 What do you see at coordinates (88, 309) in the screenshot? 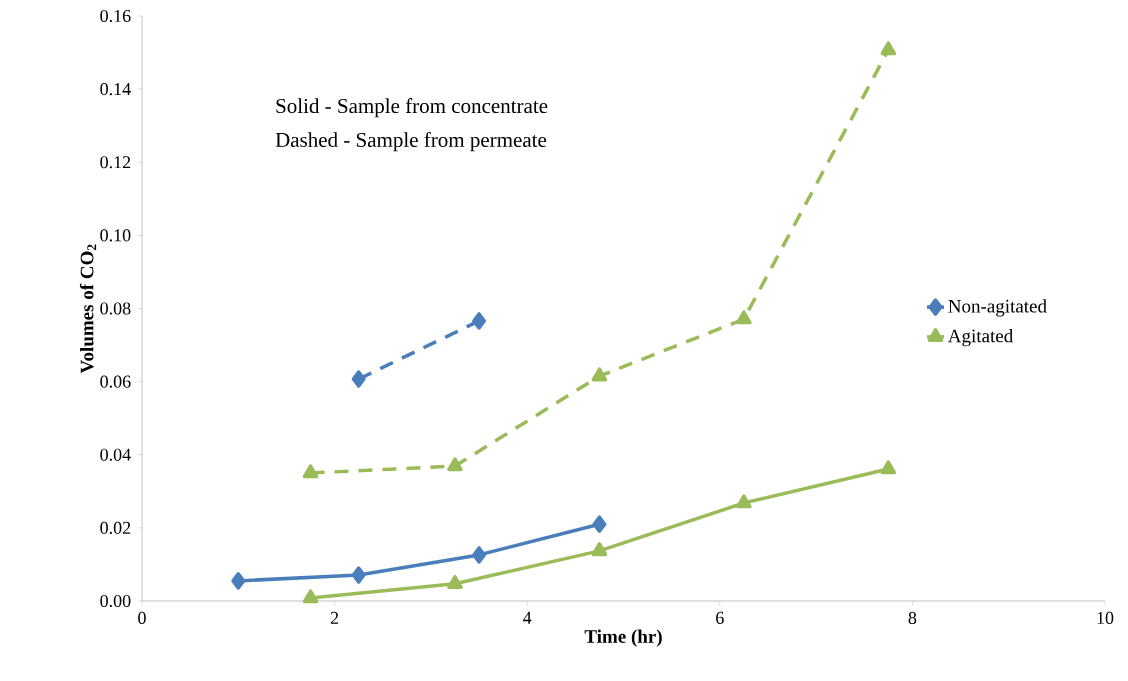
I see `y-axis-title: Volumes of CO$_{2}$` at bounding box center [88, 309].